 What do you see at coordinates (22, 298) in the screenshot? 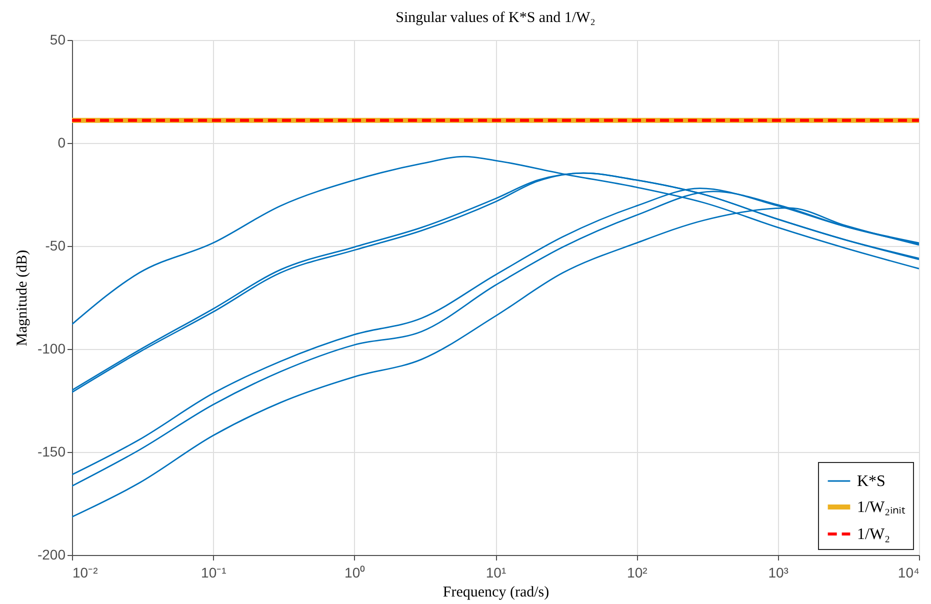
I see `y-axis-title: Magnitude (dB)` at bounding box center [22, 298].